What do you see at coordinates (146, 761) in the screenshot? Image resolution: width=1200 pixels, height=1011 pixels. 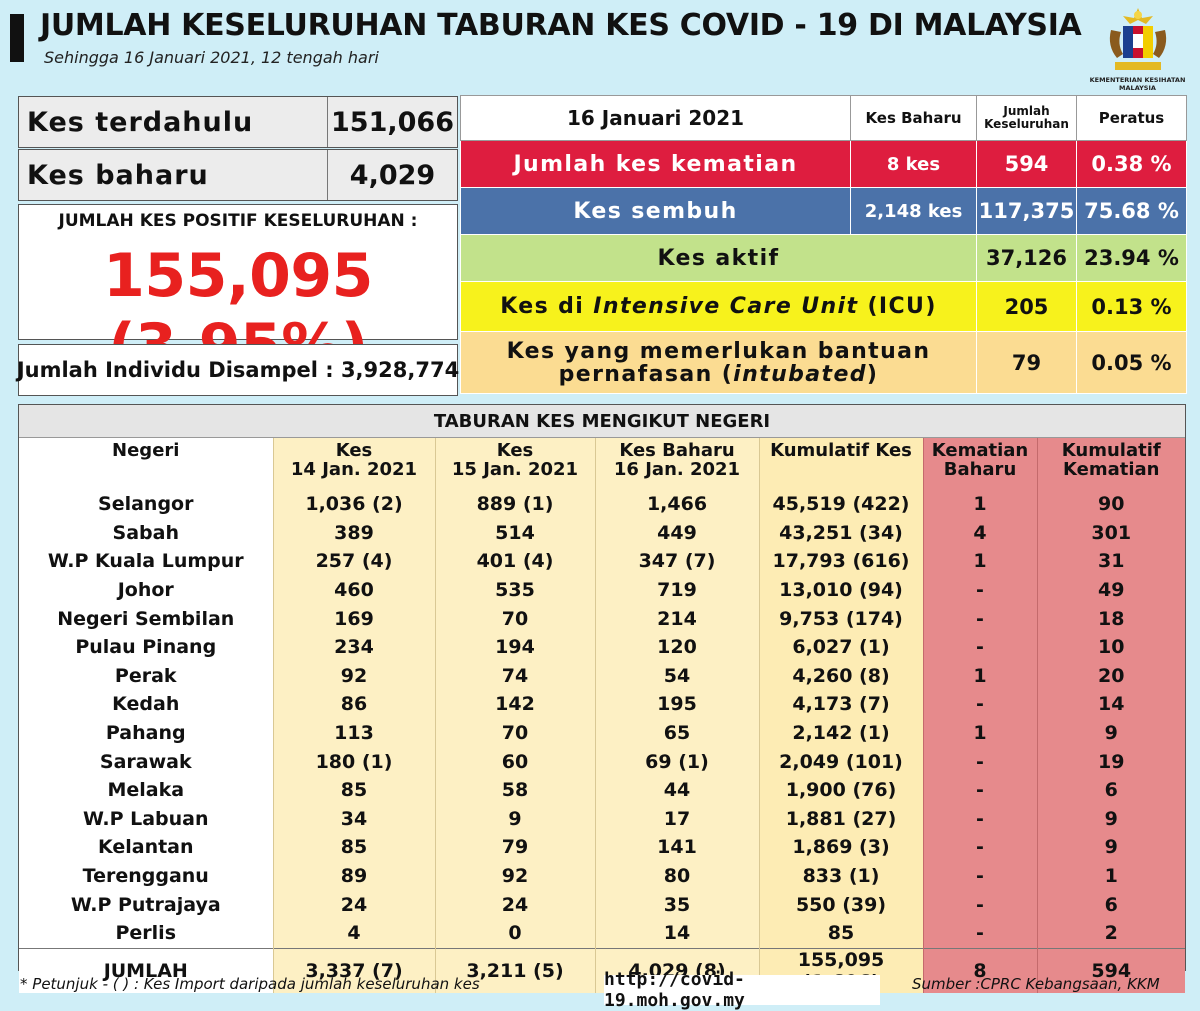 I see `cell-state: Sarawak` at bounding box center [146, 761].